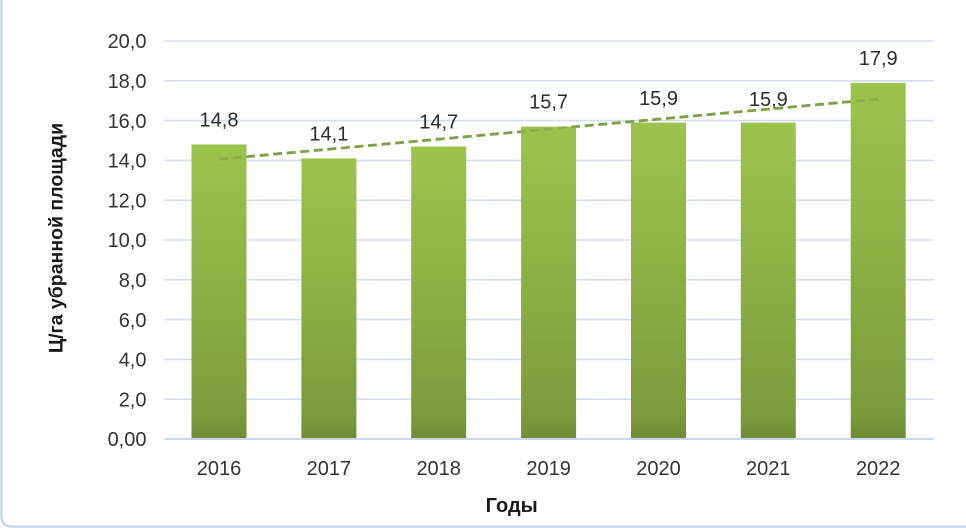 The image size is (966, 528). Describe the element at coordinates (878, 469) in the screenshot. I see `svg-text: 2022` at that location.